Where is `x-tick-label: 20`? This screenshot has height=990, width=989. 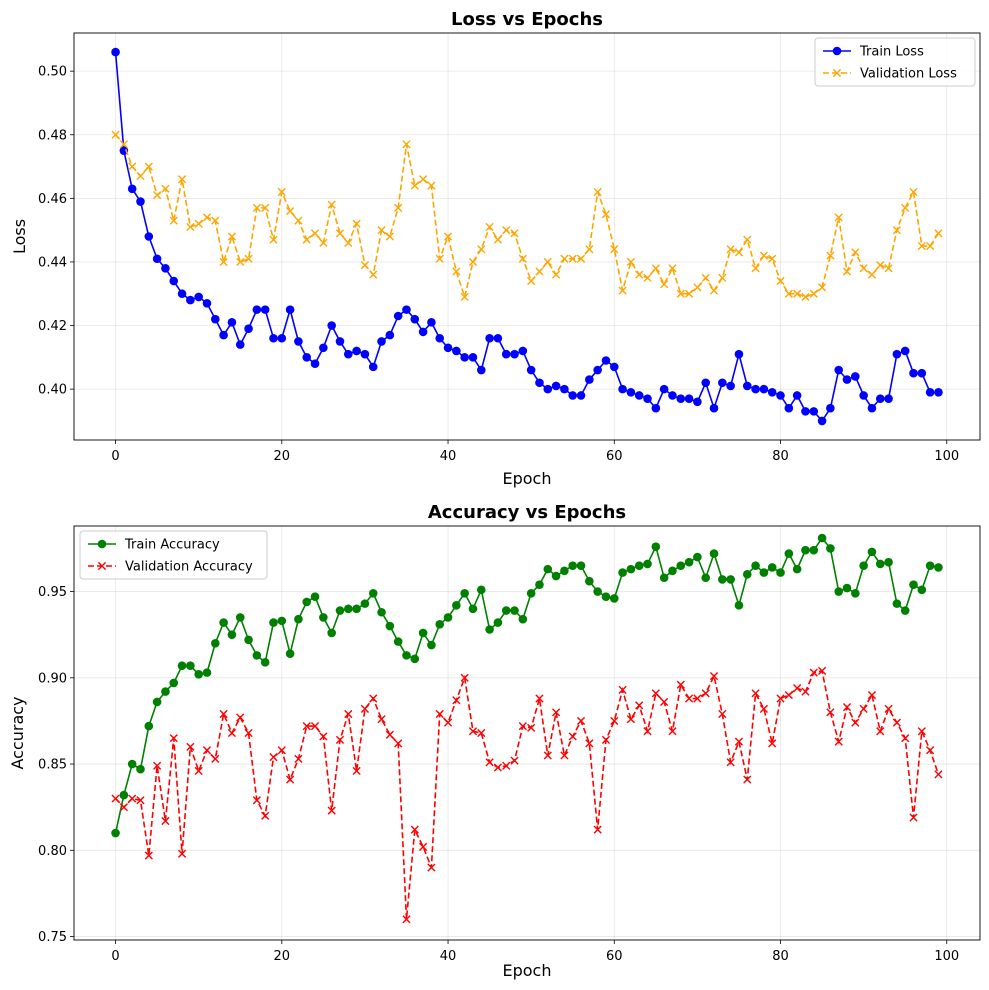 x-tick-label: 20 is located at coordinates (282, 956).